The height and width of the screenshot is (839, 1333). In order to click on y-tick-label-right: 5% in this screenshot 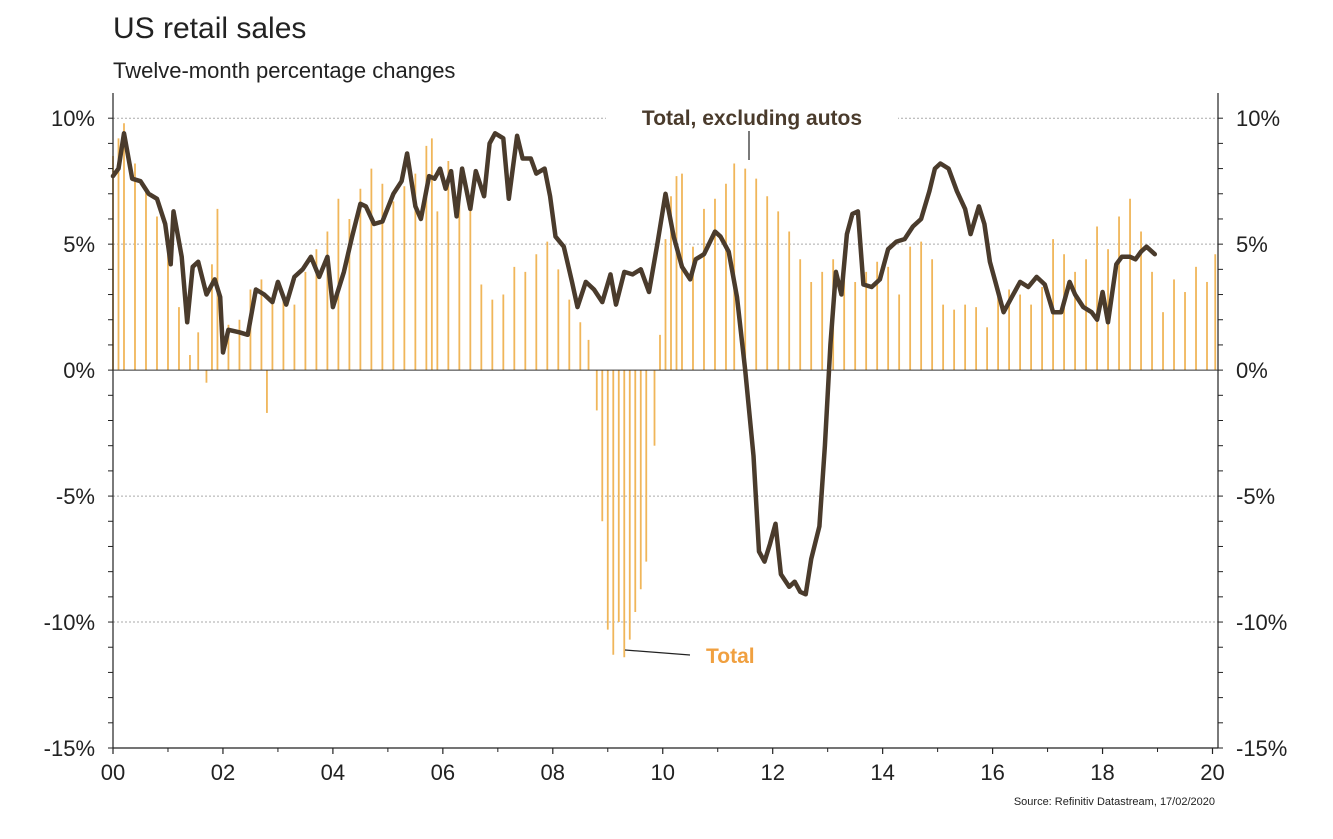, I will do `click(1252, 244)`.